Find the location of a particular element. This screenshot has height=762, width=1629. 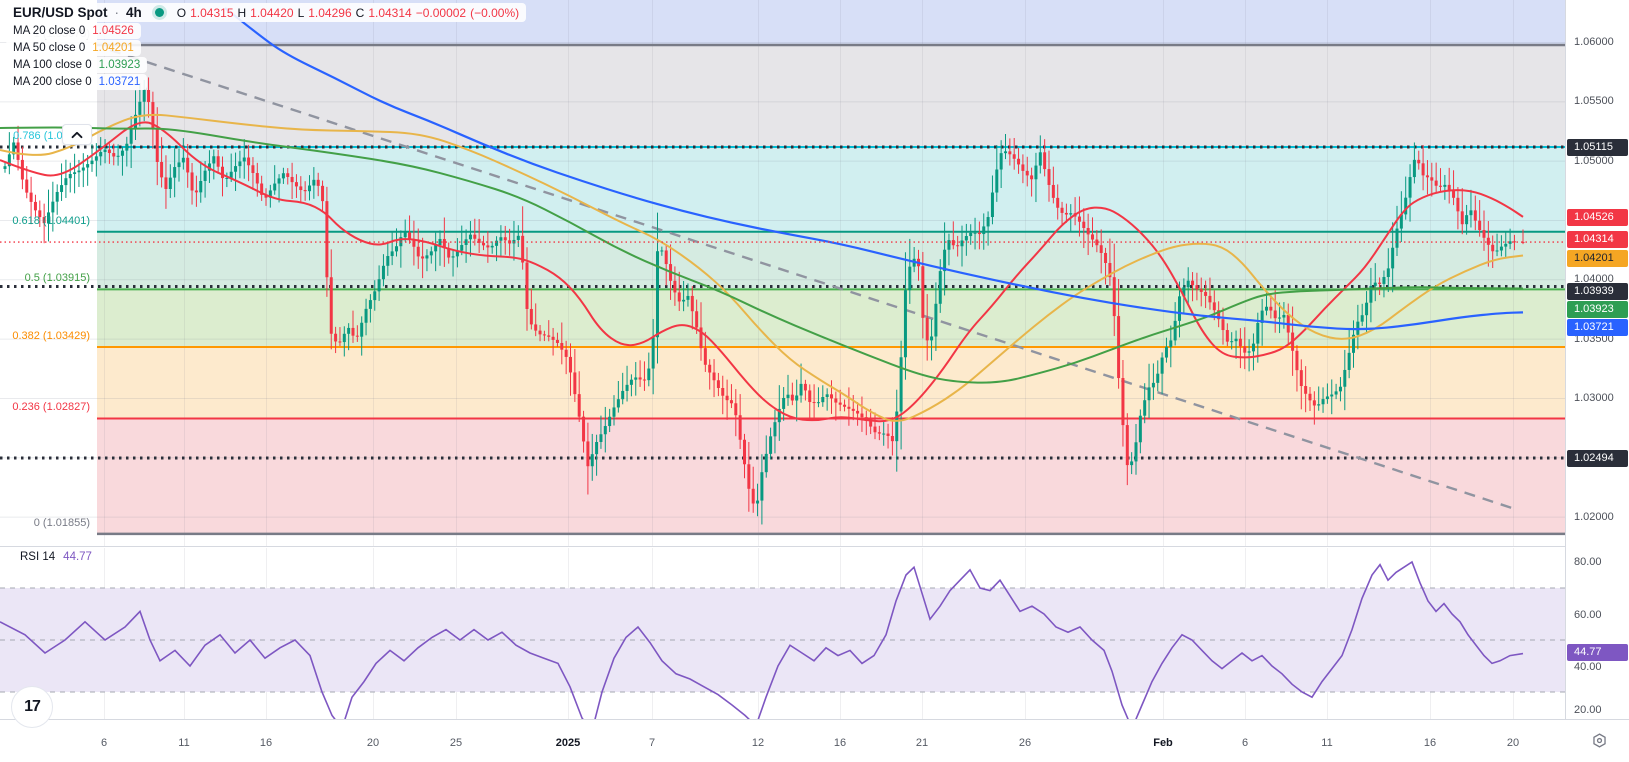

time-axis-tick: Feb is located at coordinates (1163, 743).